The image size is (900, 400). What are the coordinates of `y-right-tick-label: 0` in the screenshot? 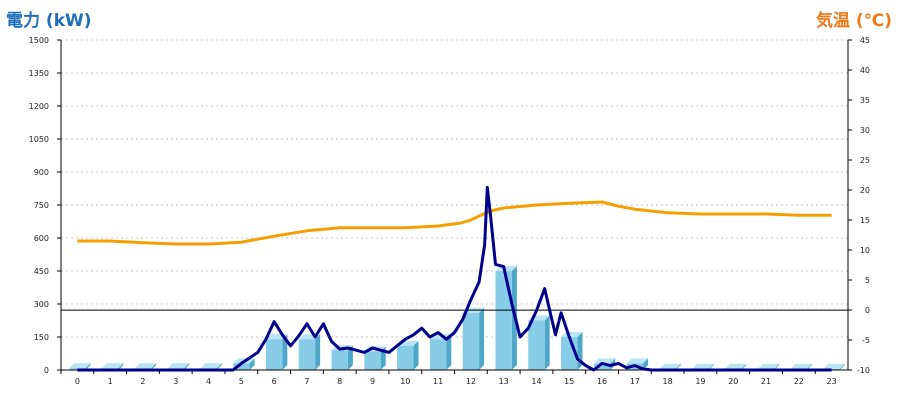 It's located at (867, 310).